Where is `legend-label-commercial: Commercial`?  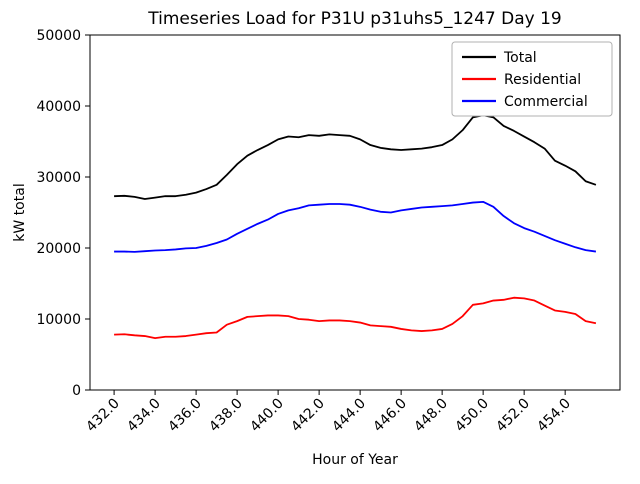 legend-label-commercial: Commercial is located at coordinates (546, 102).